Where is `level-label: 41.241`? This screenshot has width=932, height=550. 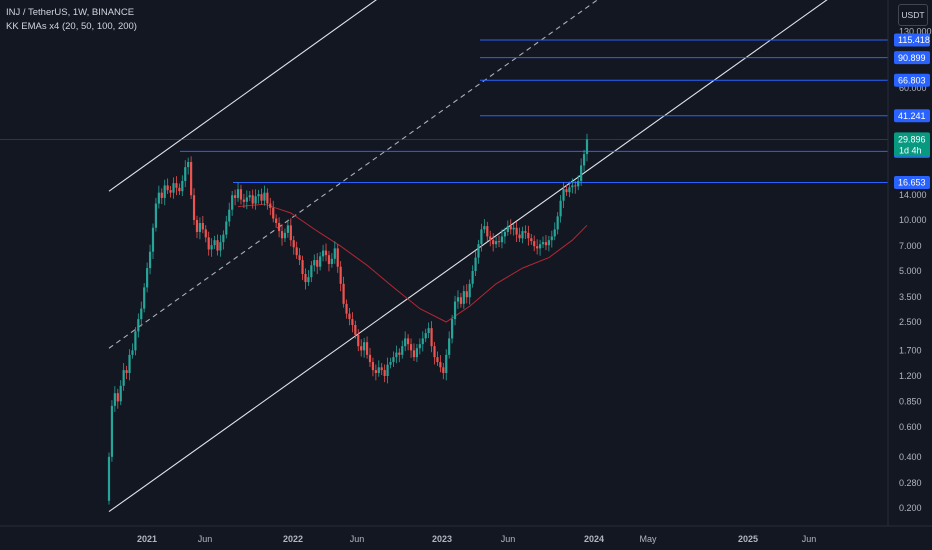 level-label: 41.241 is located at coordinates (912, 116).